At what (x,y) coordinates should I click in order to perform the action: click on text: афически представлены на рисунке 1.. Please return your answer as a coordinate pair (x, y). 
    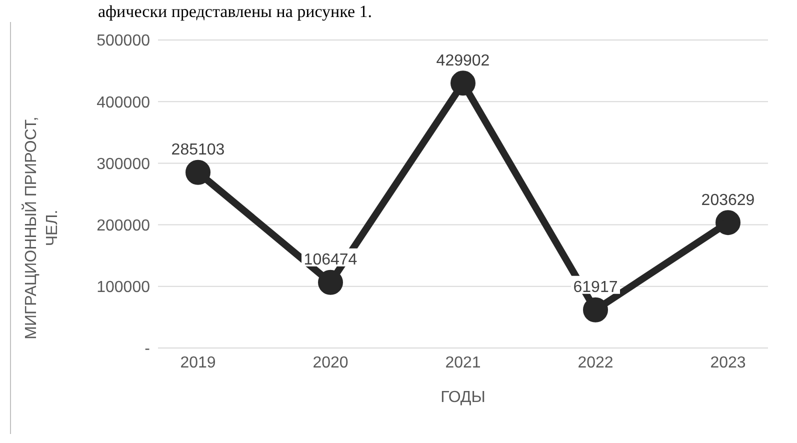
    Looking at the image, I should click on (235, 12).